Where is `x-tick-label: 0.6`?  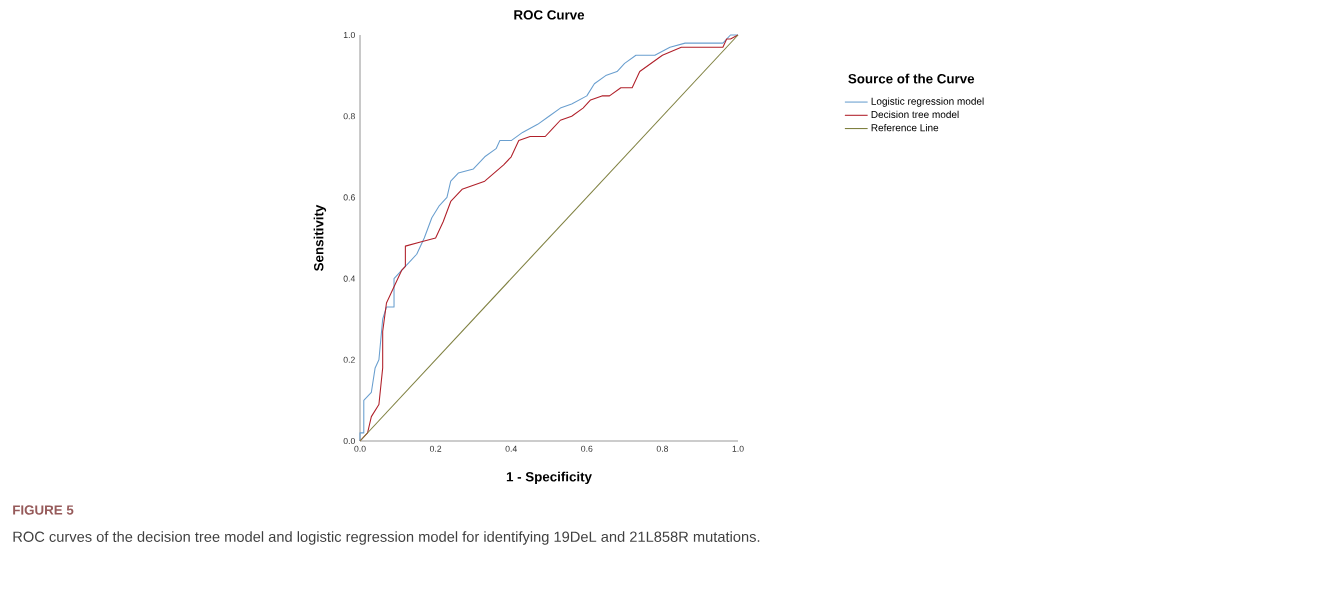 x-tick-label: 0.6 is located at coordinates (587, 448).